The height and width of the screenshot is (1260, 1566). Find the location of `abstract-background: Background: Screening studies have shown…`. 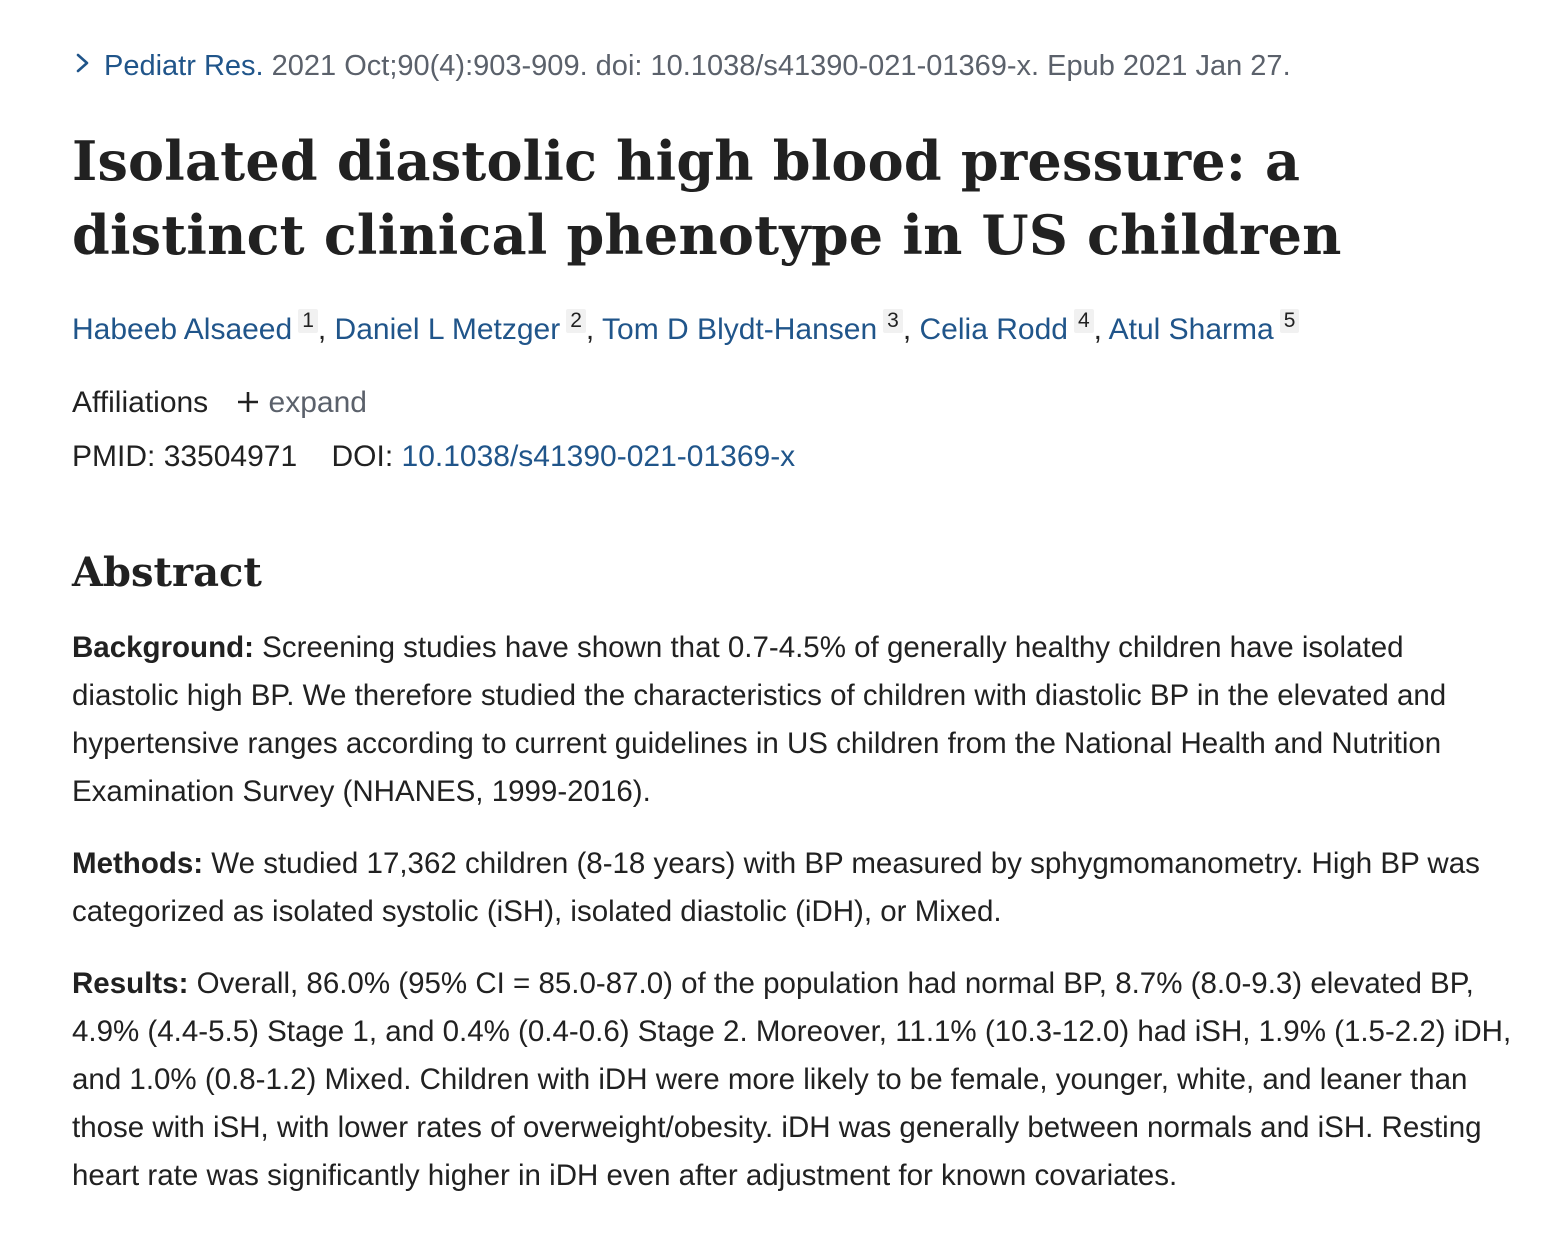

abstract-background: Background: Screening studies have shown… is located at coordinates (794, 720).